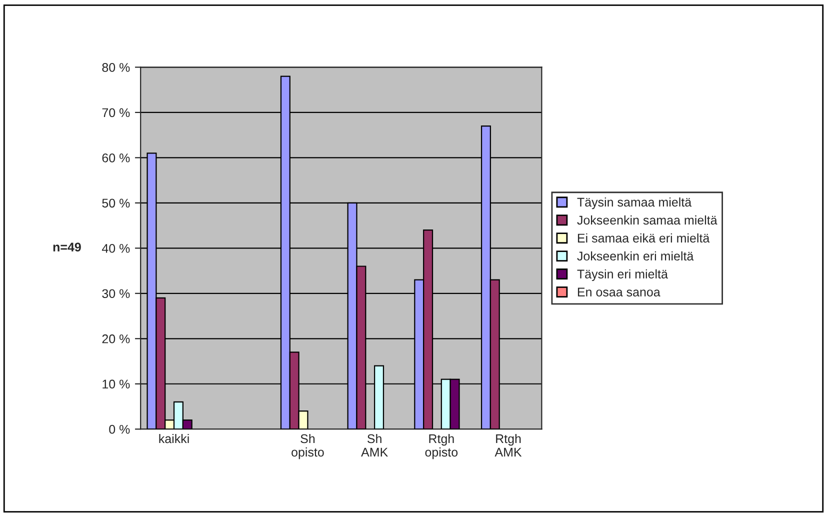 The image size is (827, 517). I want to click on y-tick-label: 10 %, so click(116, 384).